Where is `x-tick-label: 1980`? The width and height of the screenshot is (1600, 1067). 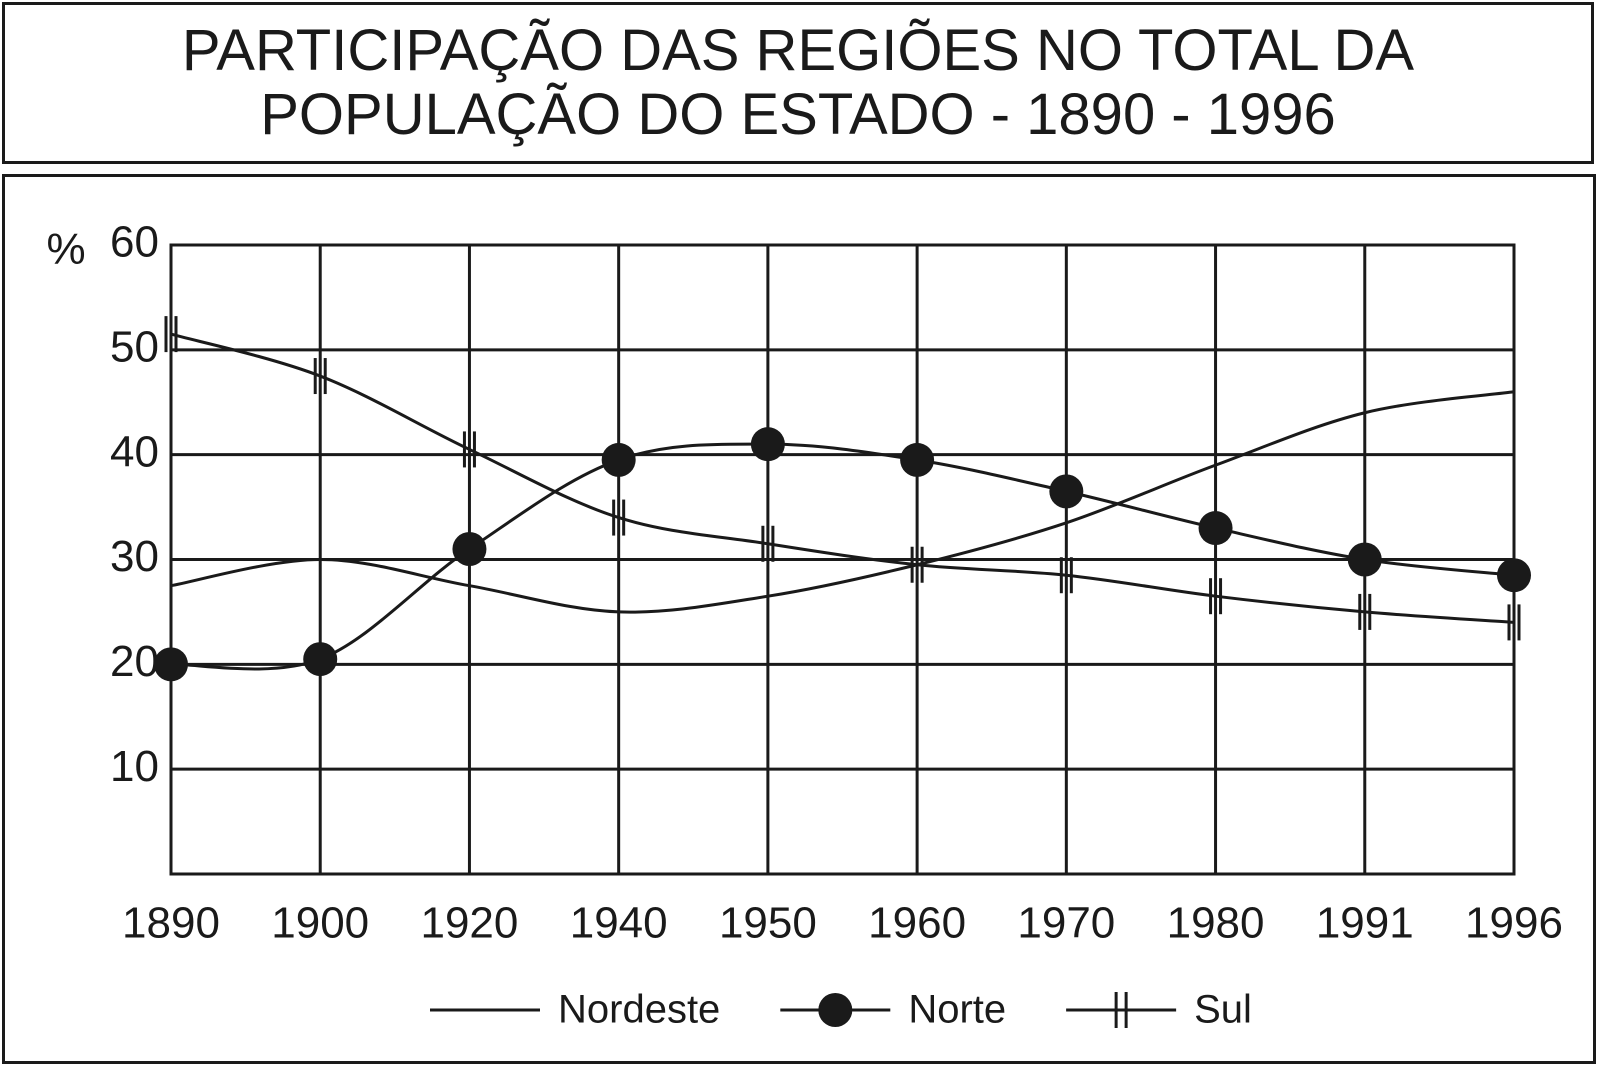
x-tick-label: 1980 is located at coordinates (1216, 923).